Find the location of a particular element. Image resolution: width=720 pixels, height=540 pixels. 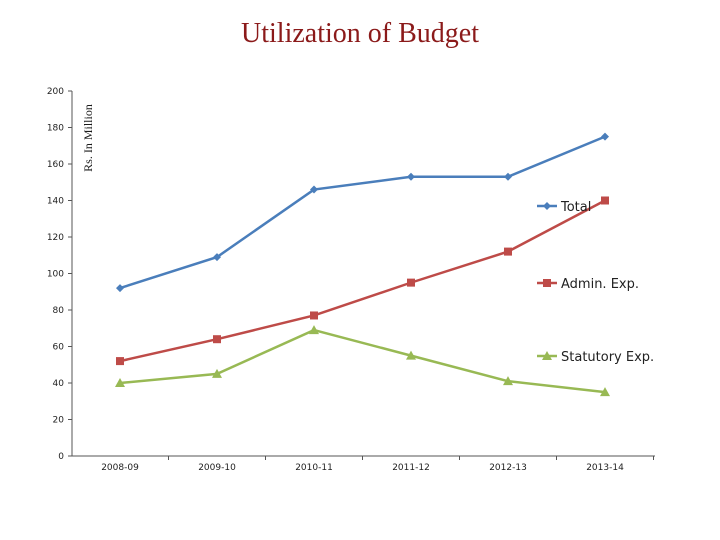

legend-item-total: Total is located at coordinates (564, 207).